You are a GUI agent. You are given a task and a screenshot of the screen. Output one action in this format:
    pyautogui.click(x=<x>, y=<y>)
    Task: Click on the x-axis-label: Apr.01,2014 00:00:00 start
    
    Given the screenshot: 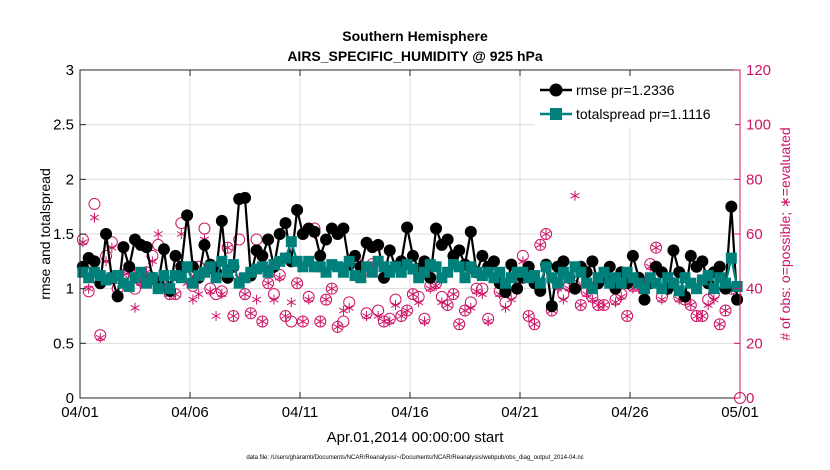 What is the action you would take?
    pyautogui.click(x=416, y=437)
    